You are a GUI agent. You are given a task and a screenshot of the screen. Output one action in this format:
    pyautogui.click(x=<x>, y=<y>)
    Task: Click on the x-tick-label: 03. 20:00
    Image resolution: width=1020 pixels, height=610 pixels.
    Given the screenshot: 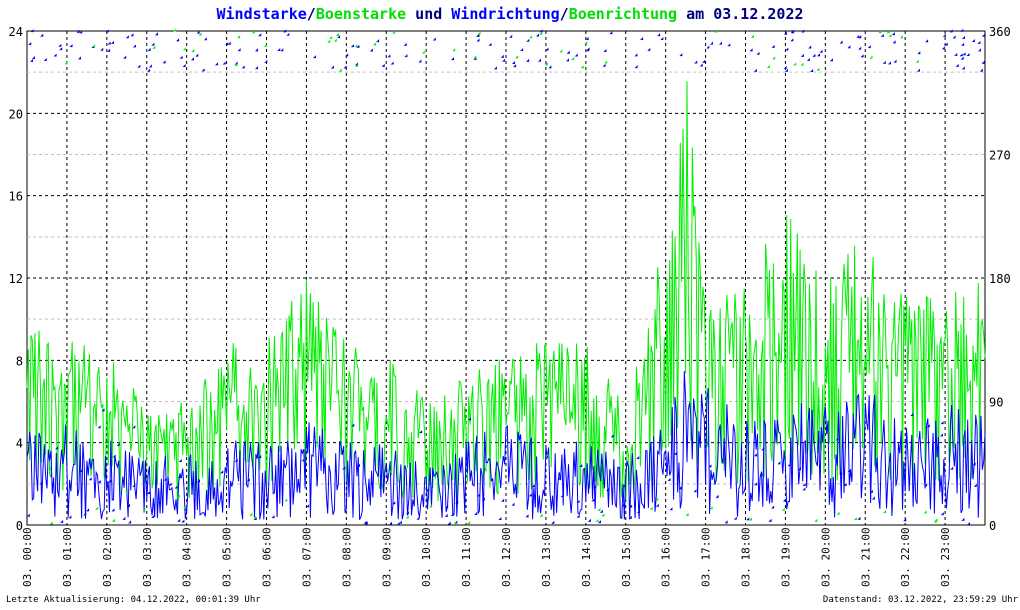 What is the action you would take?
    pyautogui.click(x=825, y=557)
    